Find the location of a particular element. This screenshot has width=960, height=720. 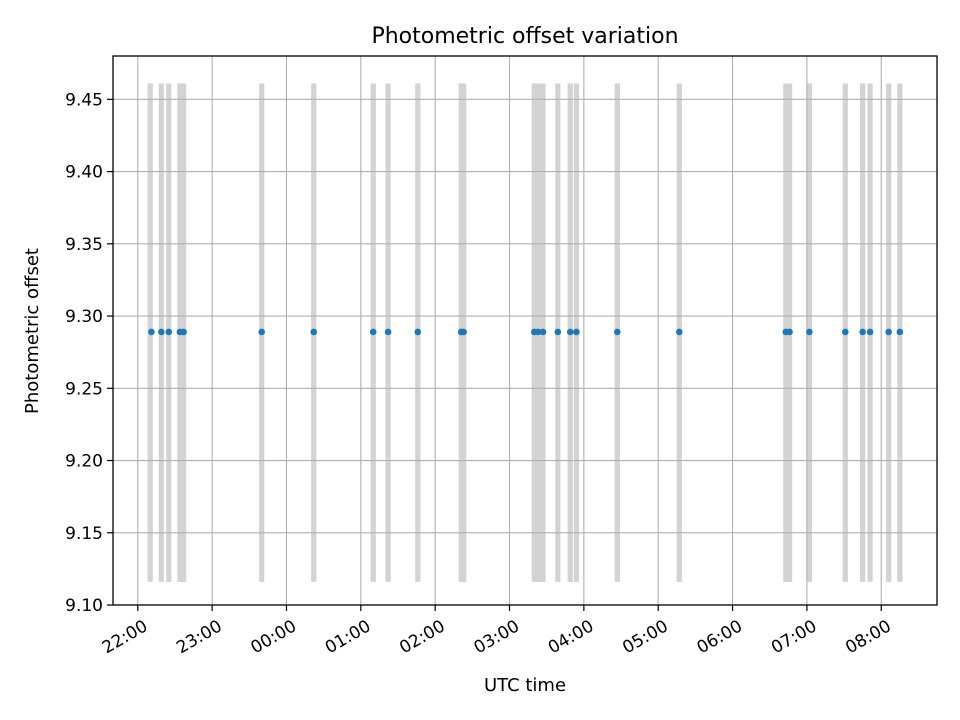

y-tick-label: 9.30 is located at coordinates (84, 317).